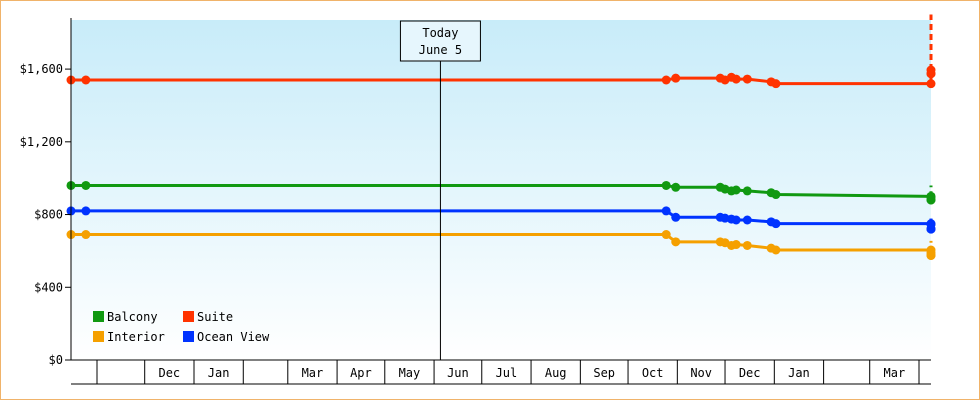 Image resolution: width=980 pixels, height=403 pixels. What do you see at coordinates (41, 69) in the screenshot?
I see `y-tick-label: $1,600` at bounding box center [41, 69].